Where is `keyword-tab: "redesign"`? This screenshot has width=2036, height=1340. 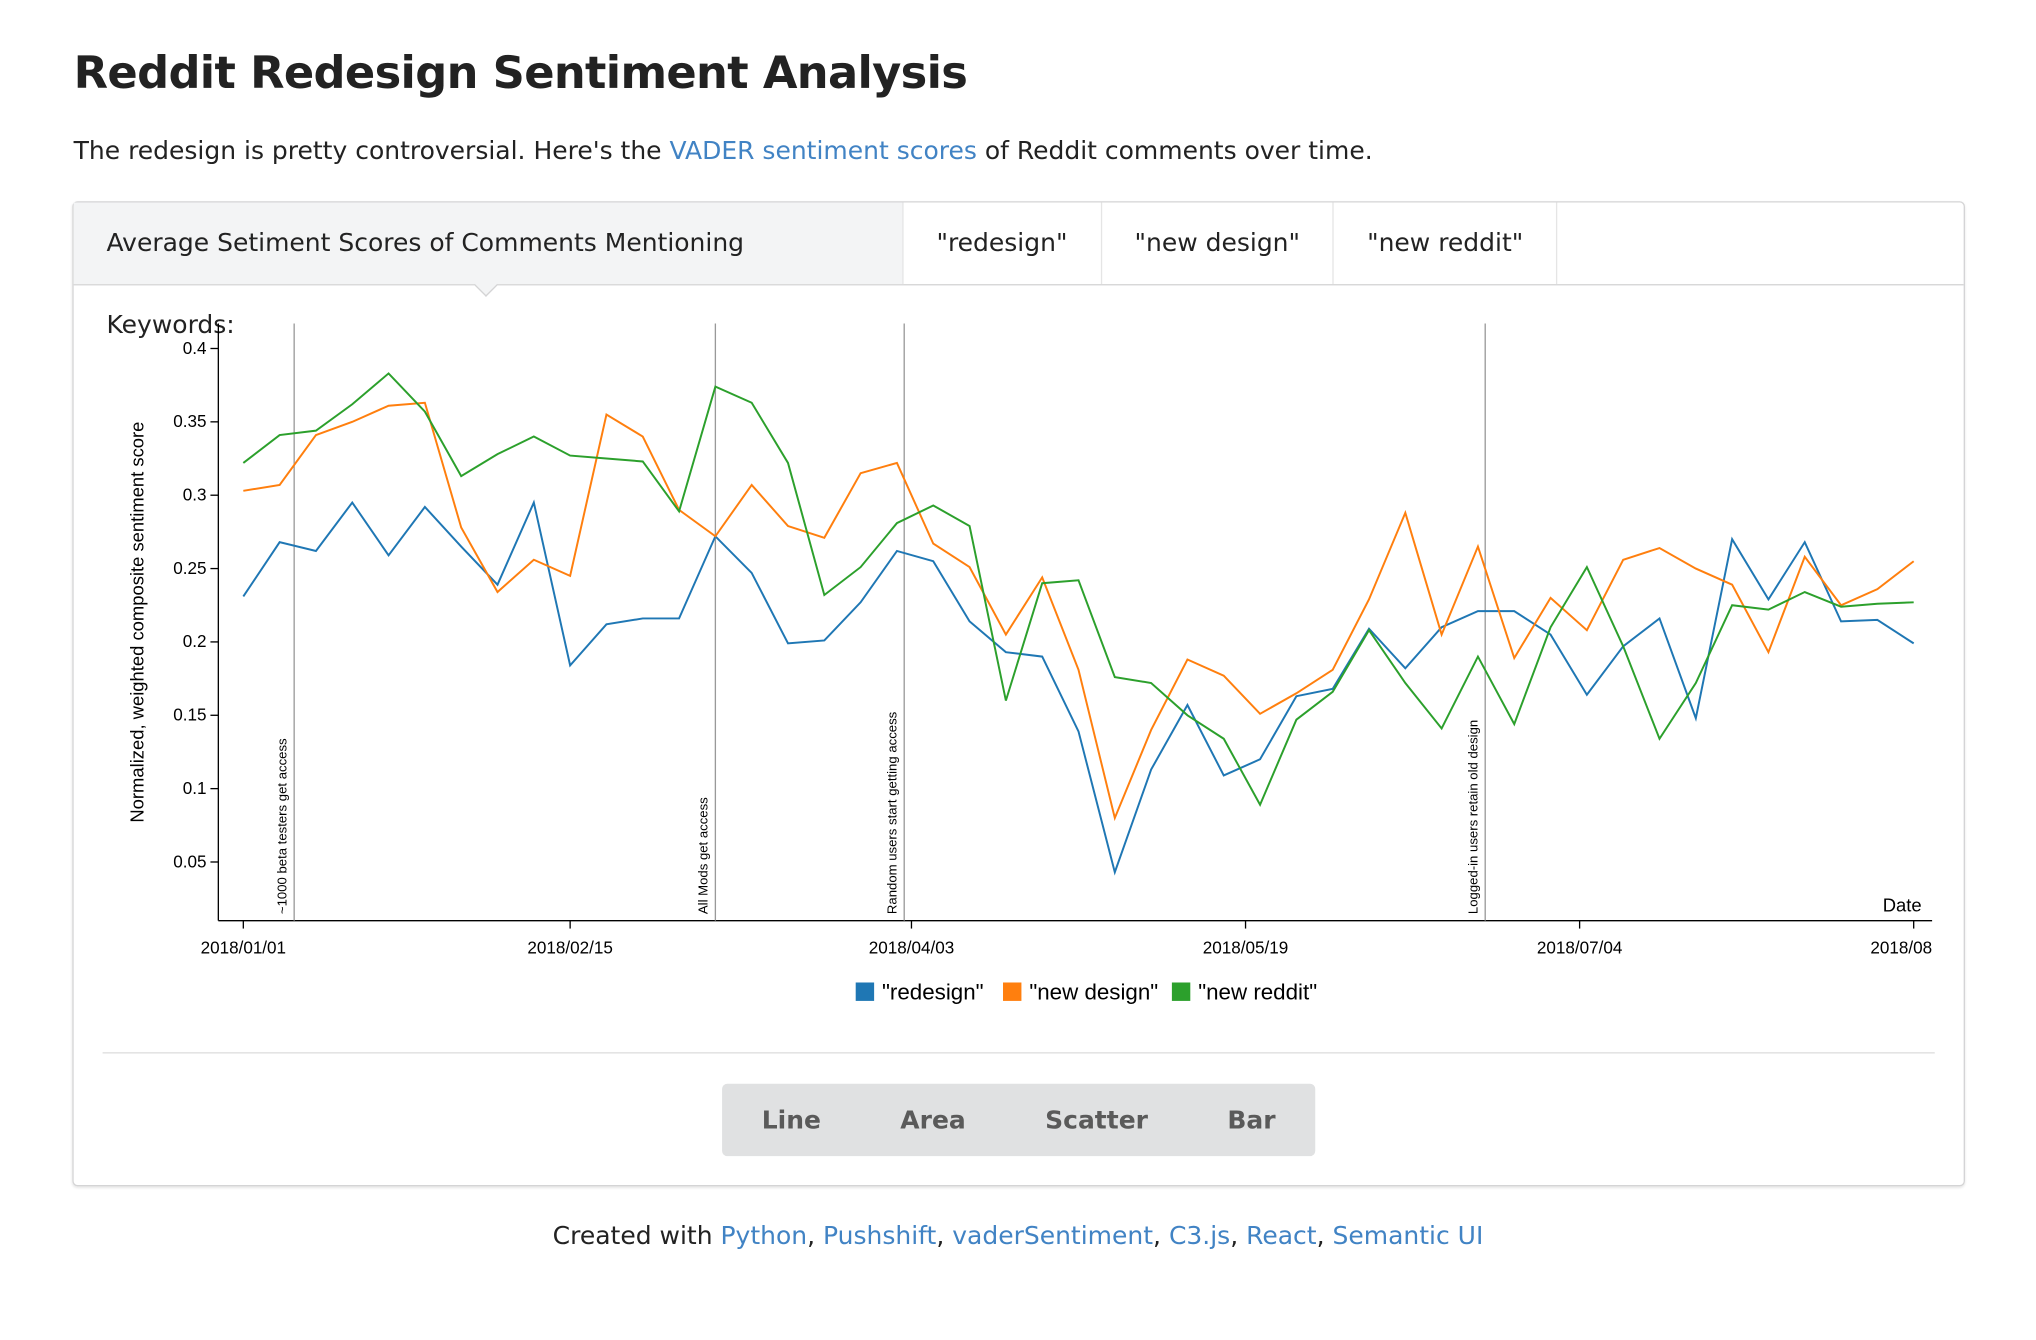
keyword-tab: "redesign" is located at coordinates (1003, 243).